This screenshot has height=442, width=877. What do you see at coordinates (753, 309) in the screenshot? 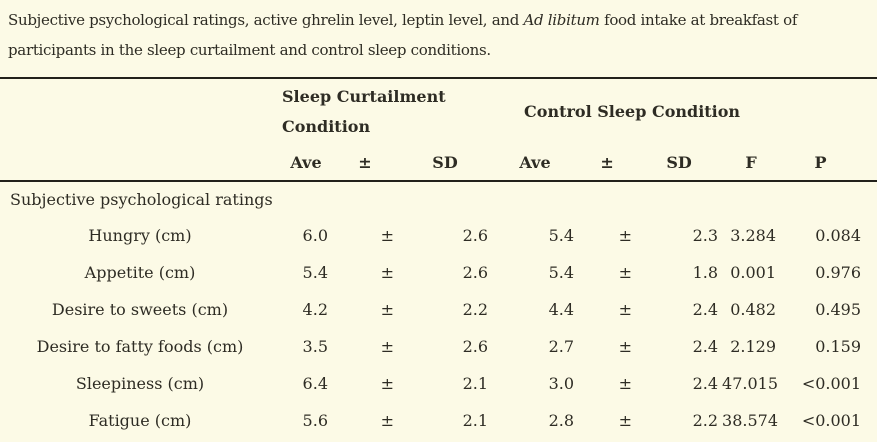
I see `f-value: 0.482` at bounding box center [753, 309].